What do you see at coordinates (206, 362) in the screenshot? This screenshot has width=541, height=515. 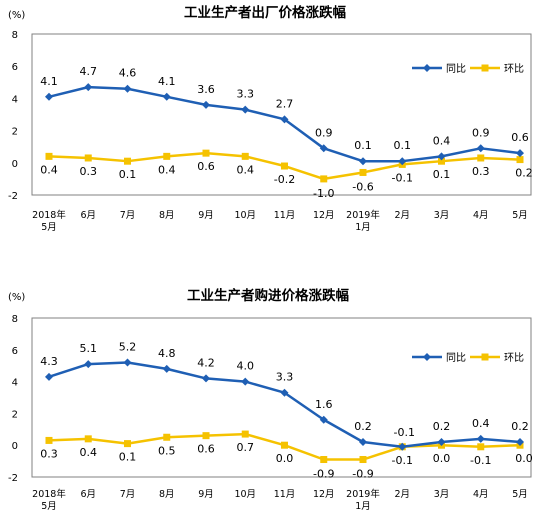 I see `data-label-yoy: 4.2` at bounding box center [206, 362].